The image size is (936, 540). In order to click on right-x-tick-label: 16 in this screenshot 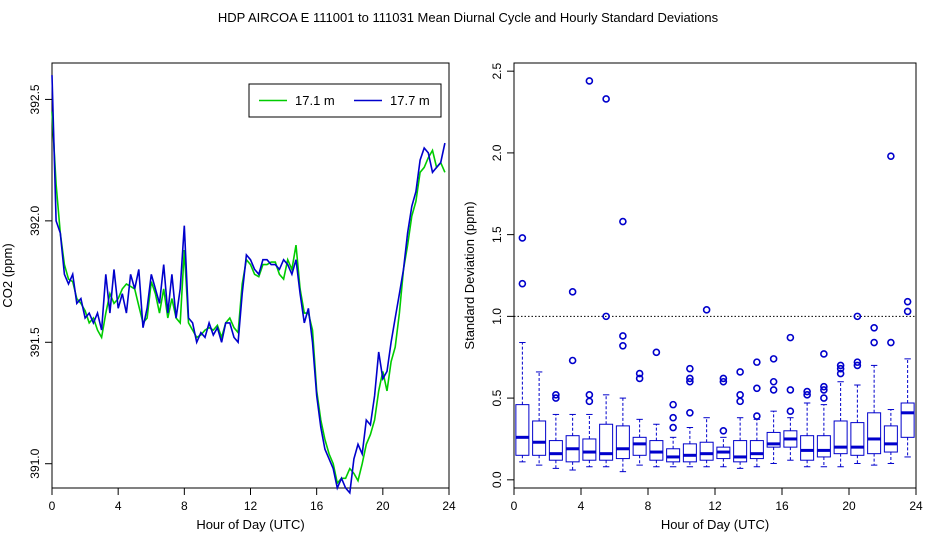, I will do `click(782, 506)`.